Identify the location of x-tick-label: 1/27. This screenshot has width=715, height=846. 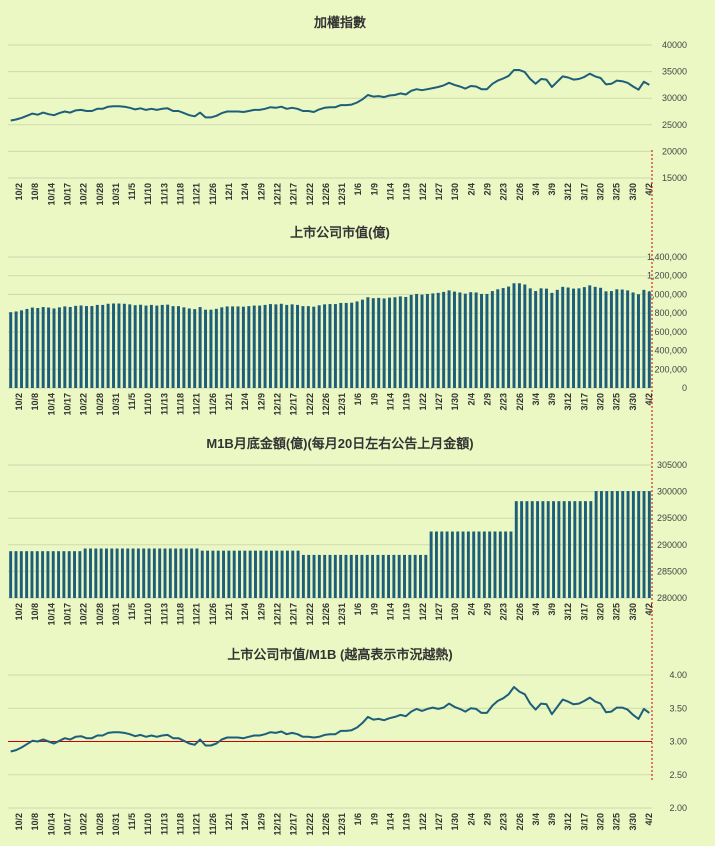
(439, 402).